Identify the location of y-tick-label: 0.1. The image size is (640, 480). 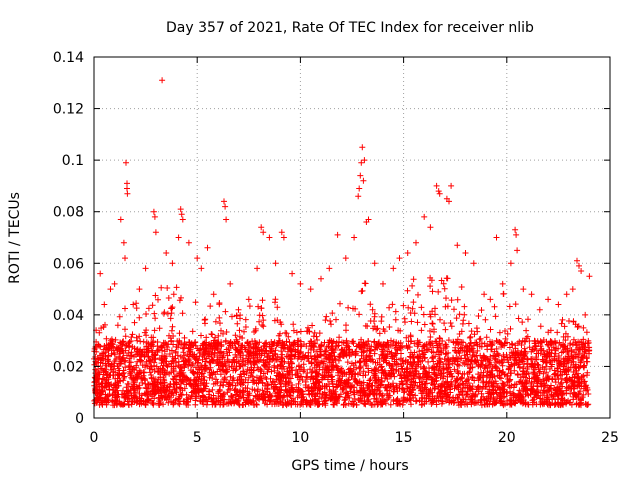
(73, 161).